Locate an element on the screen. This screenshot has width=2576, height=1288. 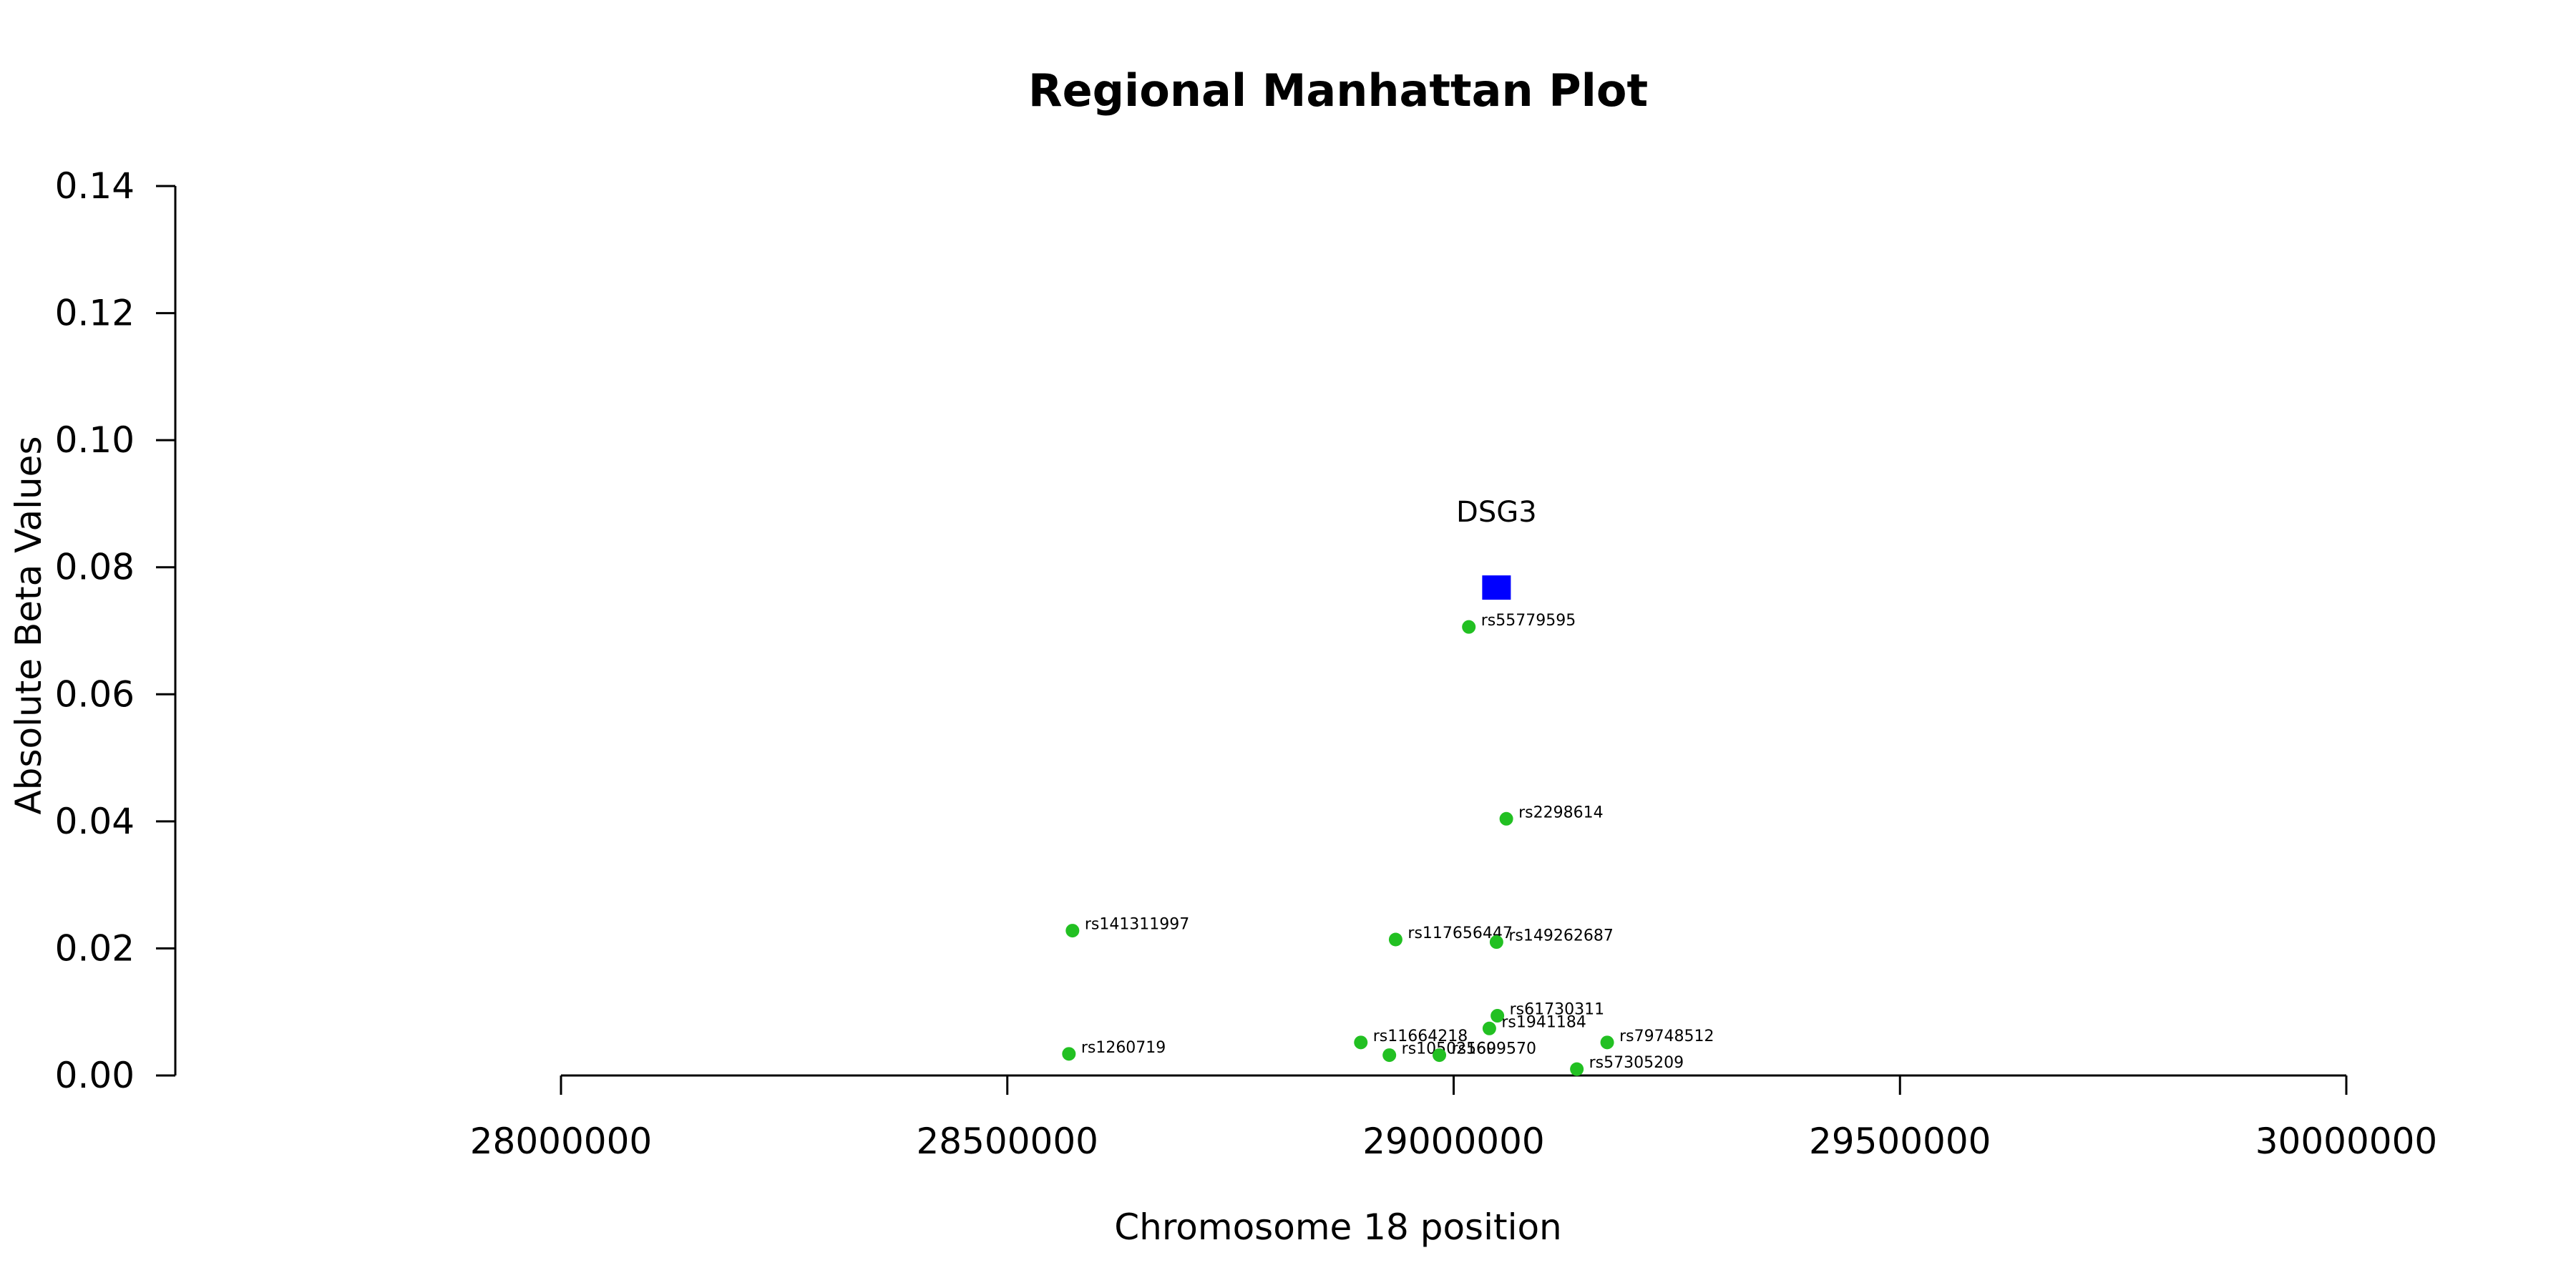
x-tick-label: 28500000 is located at coordinates (1008, 1141).